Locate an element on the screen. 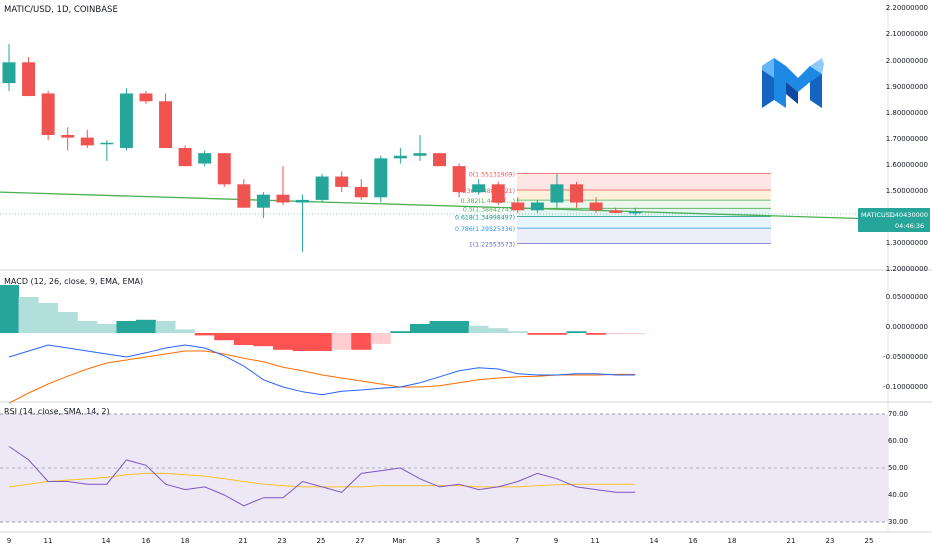 This screenshot has height=550, width=932. time-tick: 7 is located at coordinates (517, 541).